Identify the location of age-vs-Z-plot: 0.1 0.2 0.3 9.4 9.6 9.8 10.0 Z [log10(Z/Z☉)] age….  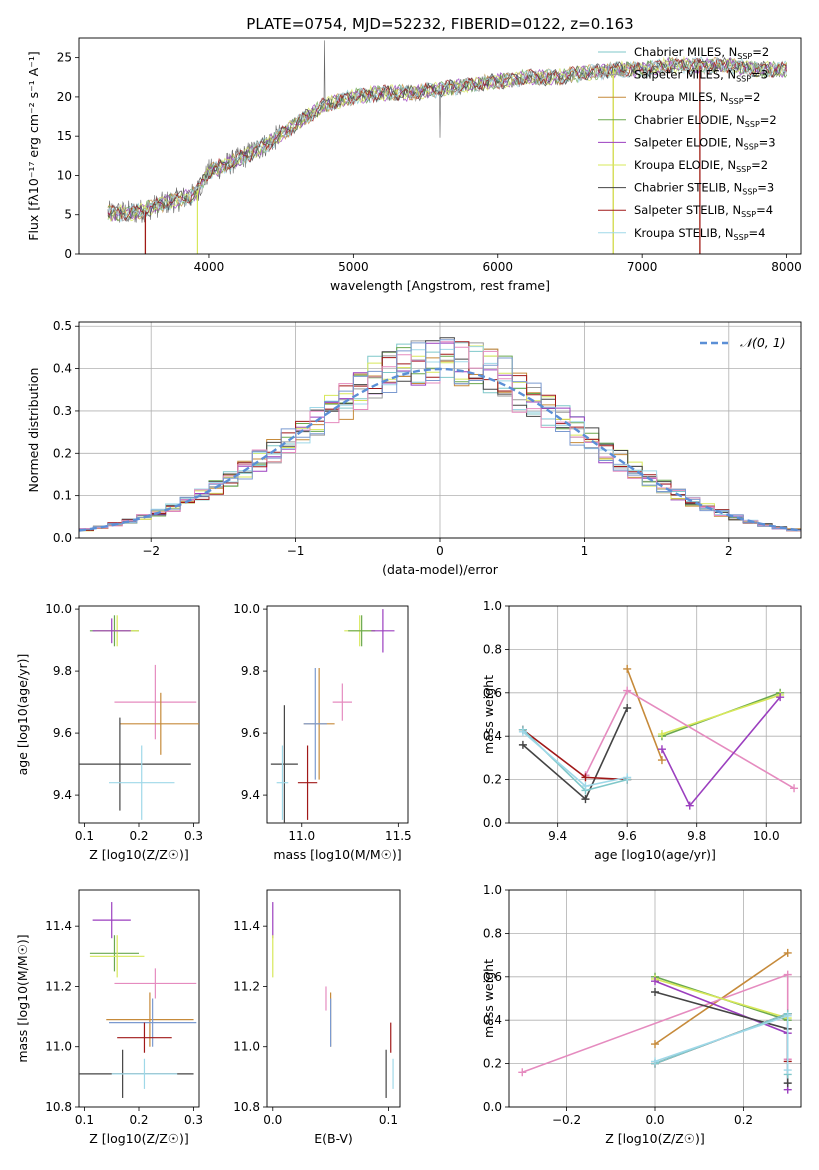
(109, 732).